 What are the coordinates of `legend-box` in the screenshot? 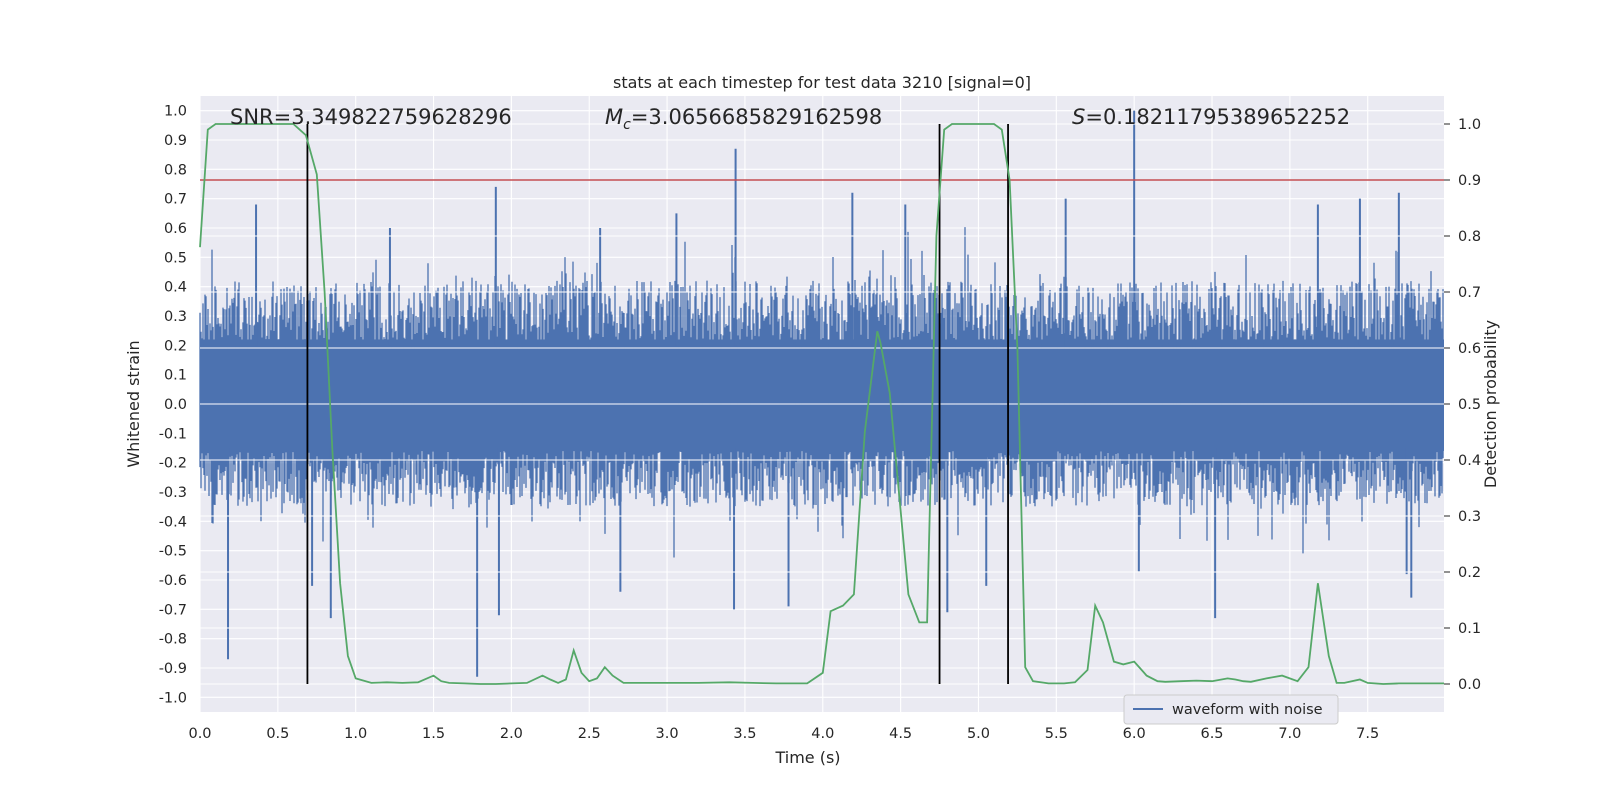 It's located at (1231, 709).